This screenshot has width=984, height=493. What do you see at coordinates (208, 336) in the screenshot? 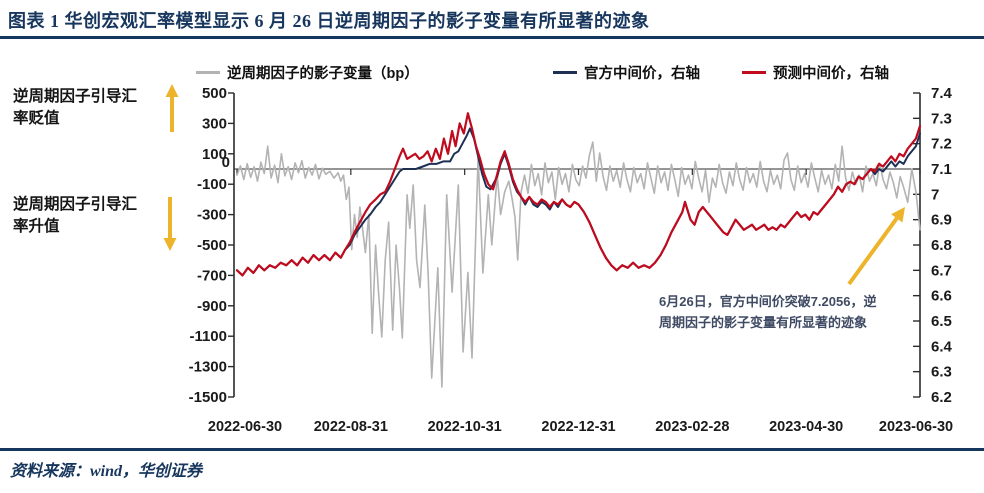
I see `svg-text: -1100` at bounding box center [208, 336].